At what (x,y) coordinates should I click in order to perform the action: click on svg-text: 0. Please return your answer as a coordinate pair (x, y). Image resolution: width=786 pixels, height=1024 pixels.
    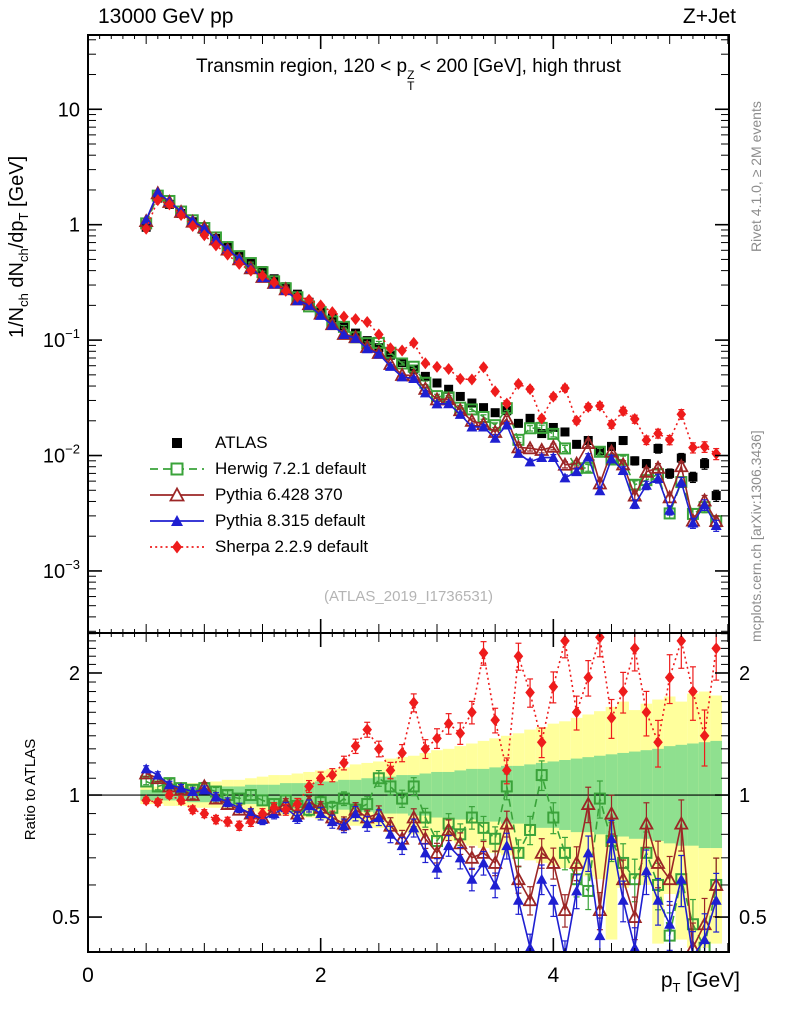
    Looking at the image, I should click on (88, 975).